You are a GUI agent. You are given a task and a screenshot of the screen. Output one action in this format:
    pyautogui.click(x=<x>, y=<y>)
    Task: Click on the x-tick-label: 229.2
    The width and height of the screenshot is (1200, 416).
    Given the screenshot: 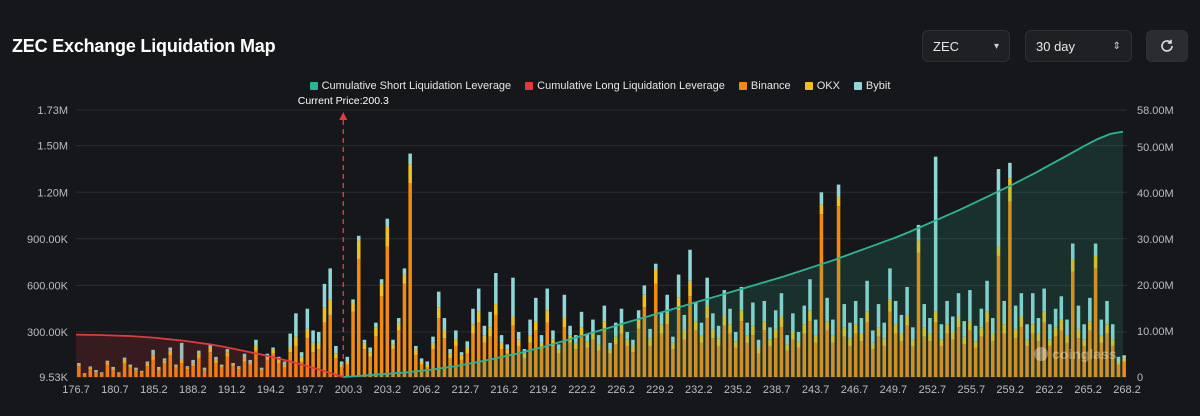 What is the action you would take?
    pyautogui.click(x=660, y=390)
    